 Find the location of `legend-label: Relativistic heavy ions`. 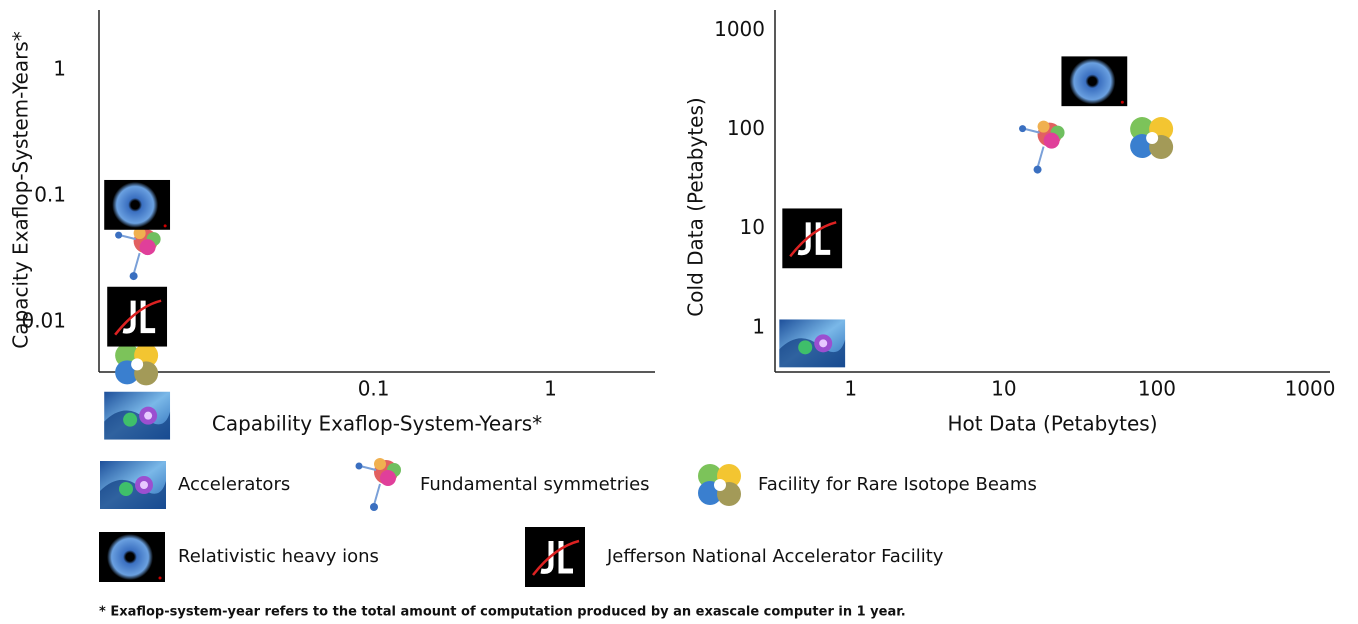

legend-label: Relativistic heavy ions is located at coordinates (278, 556).